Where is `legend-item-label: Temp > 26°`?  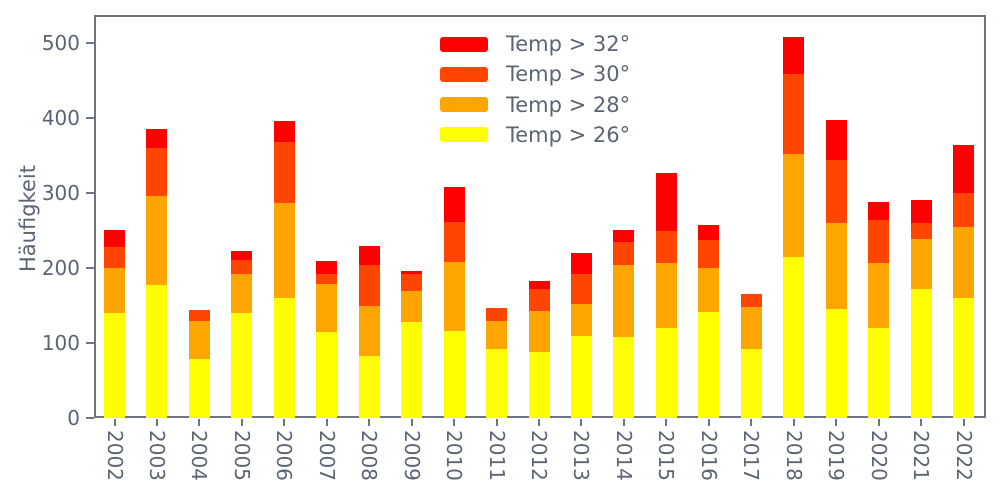
legend-item-label: Temp > 26° is located at coordinates (568, 134).